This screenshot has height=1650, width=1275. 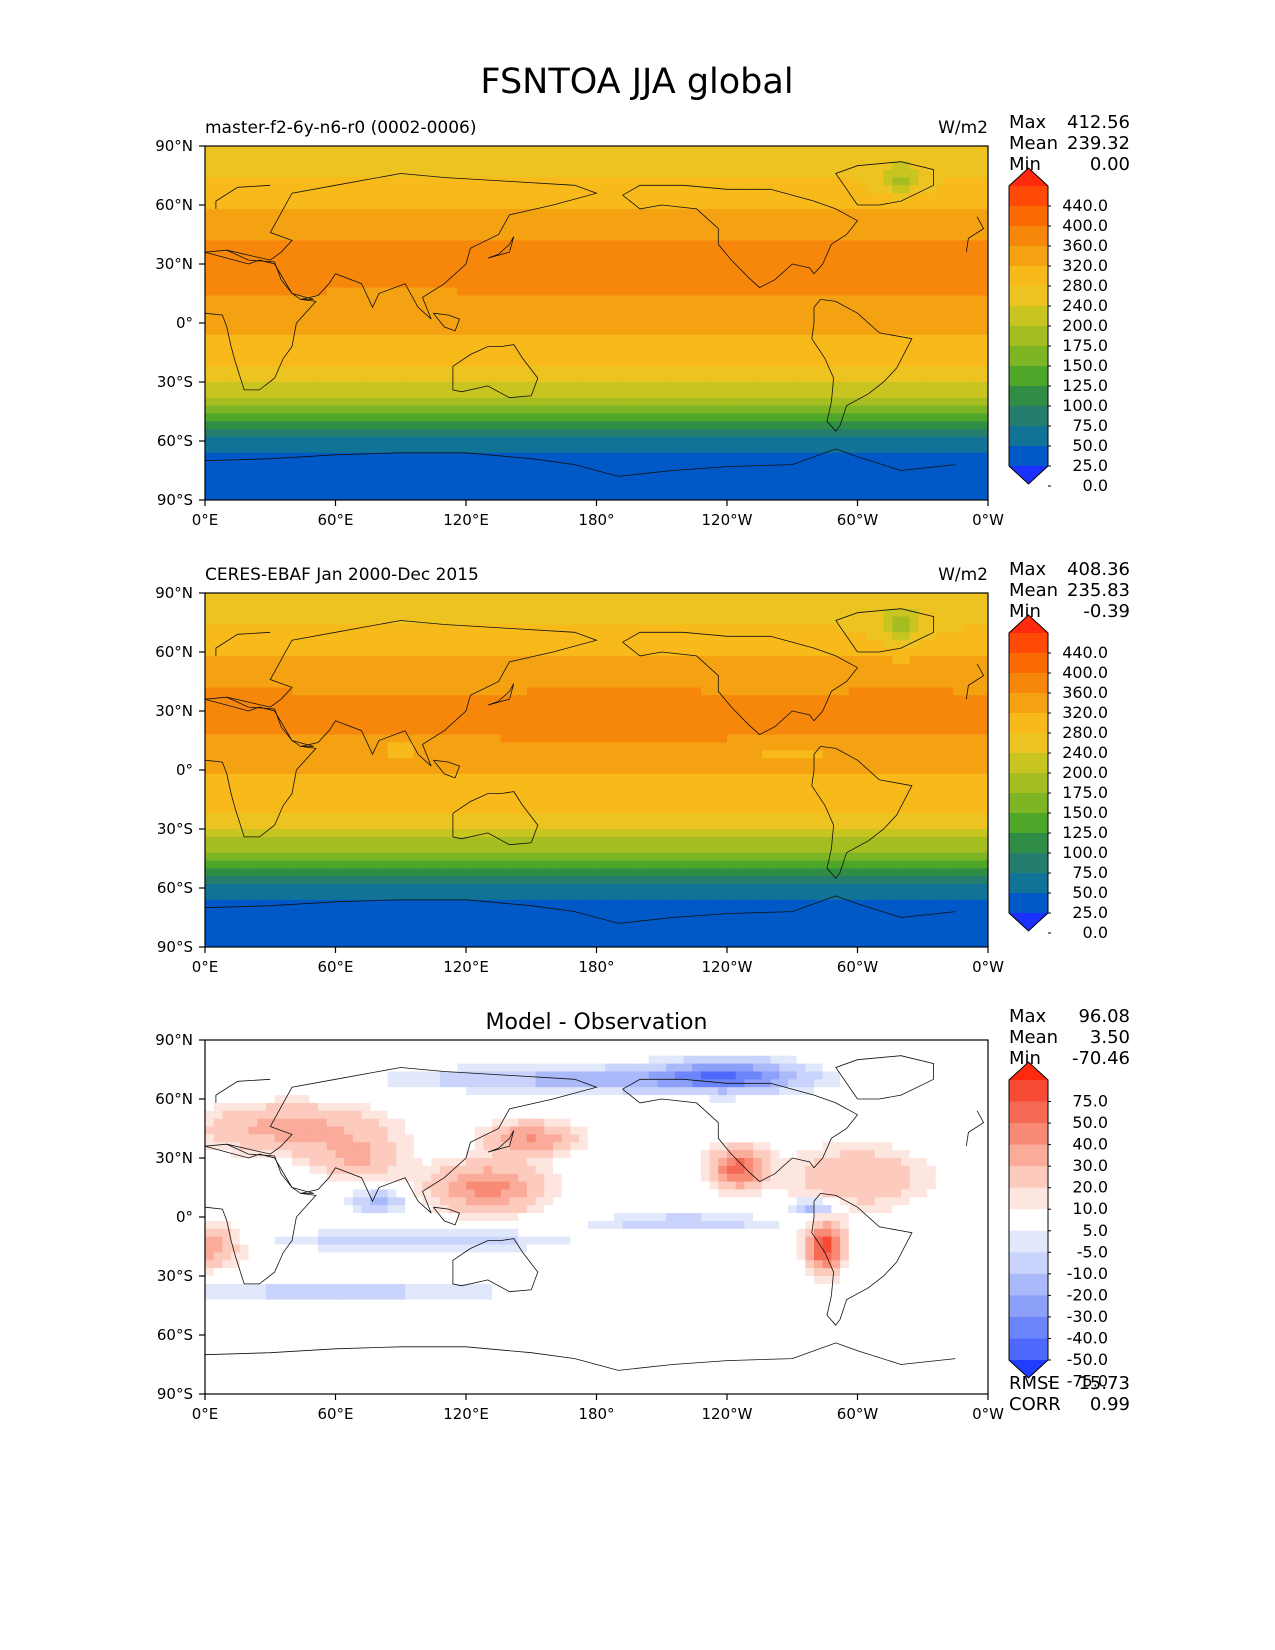 I want to click on stat-label: CORR, so click(x=1035, y=1404).